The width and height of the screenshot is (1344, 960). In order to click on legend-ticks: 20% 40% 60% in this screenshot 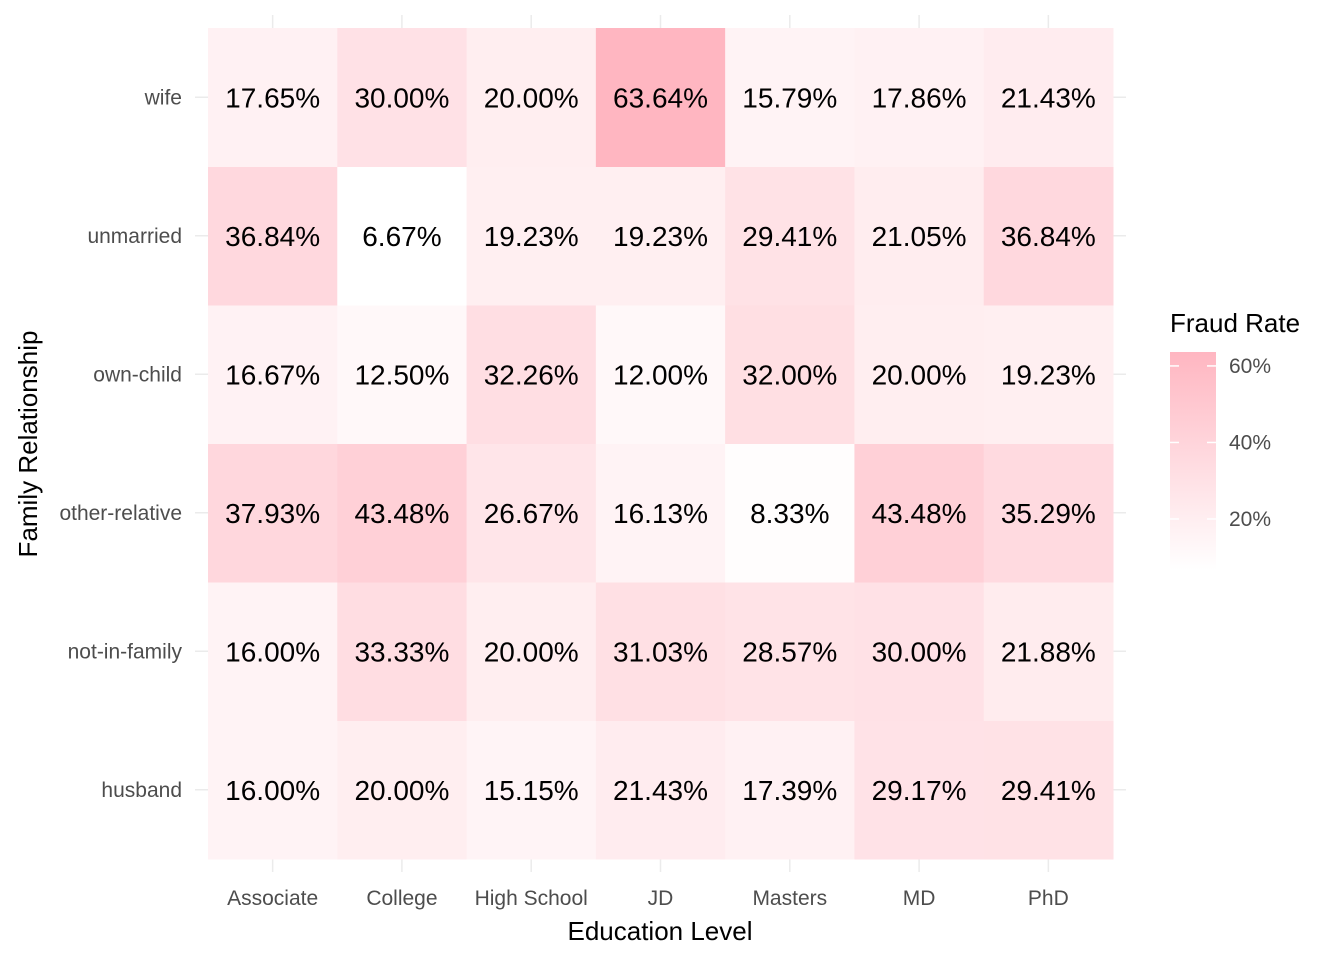, I will do `click(1220, 443)`.